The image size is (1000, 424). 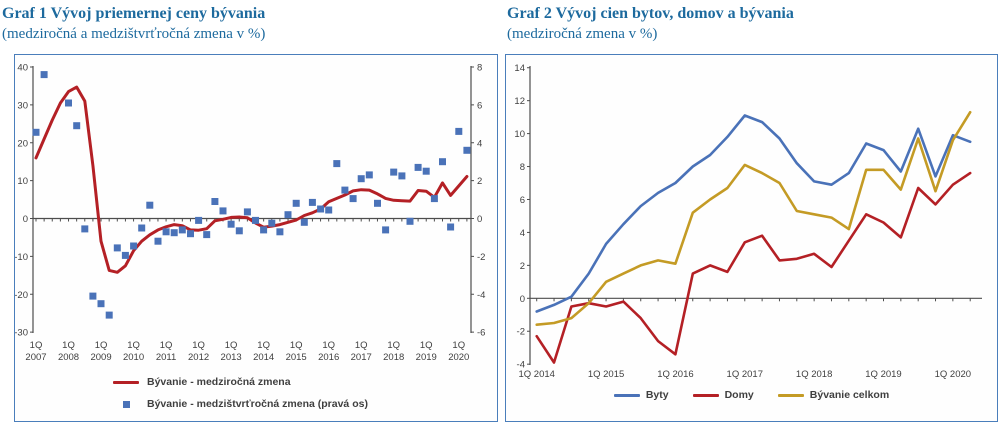 What do you see at coordinates (21, 333) in the screenshot?
I see `left-axis-tick-label: -30` at bounding box center [21, 333].